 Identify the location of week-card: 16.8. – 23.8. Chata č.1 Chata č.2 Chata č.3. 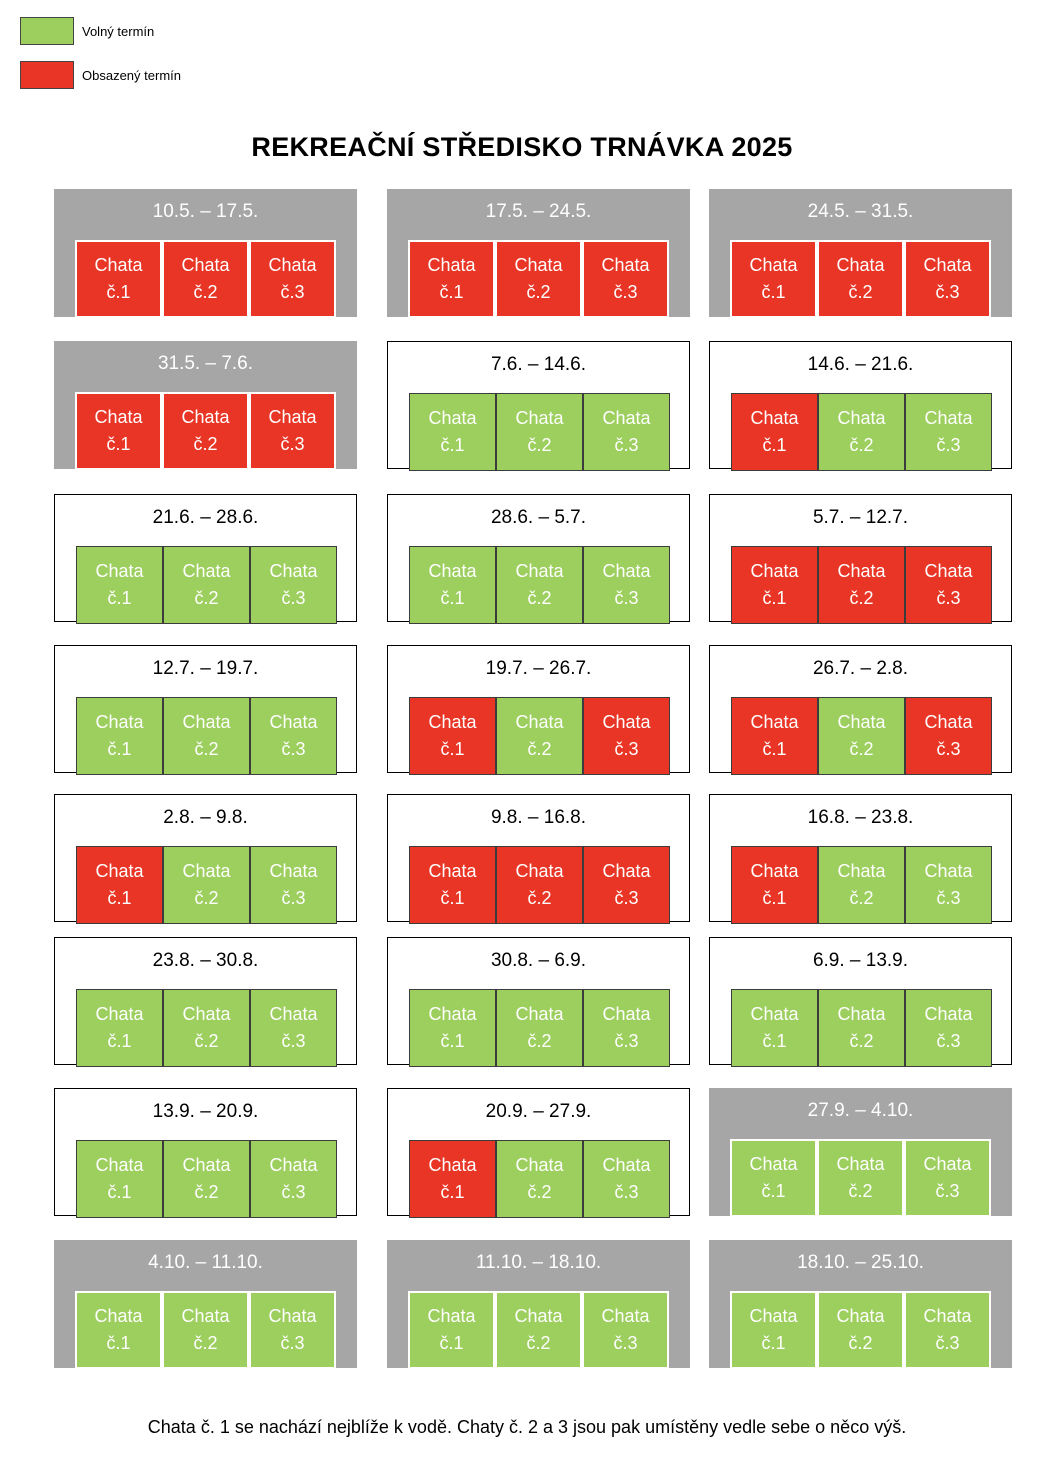
(860, 859).